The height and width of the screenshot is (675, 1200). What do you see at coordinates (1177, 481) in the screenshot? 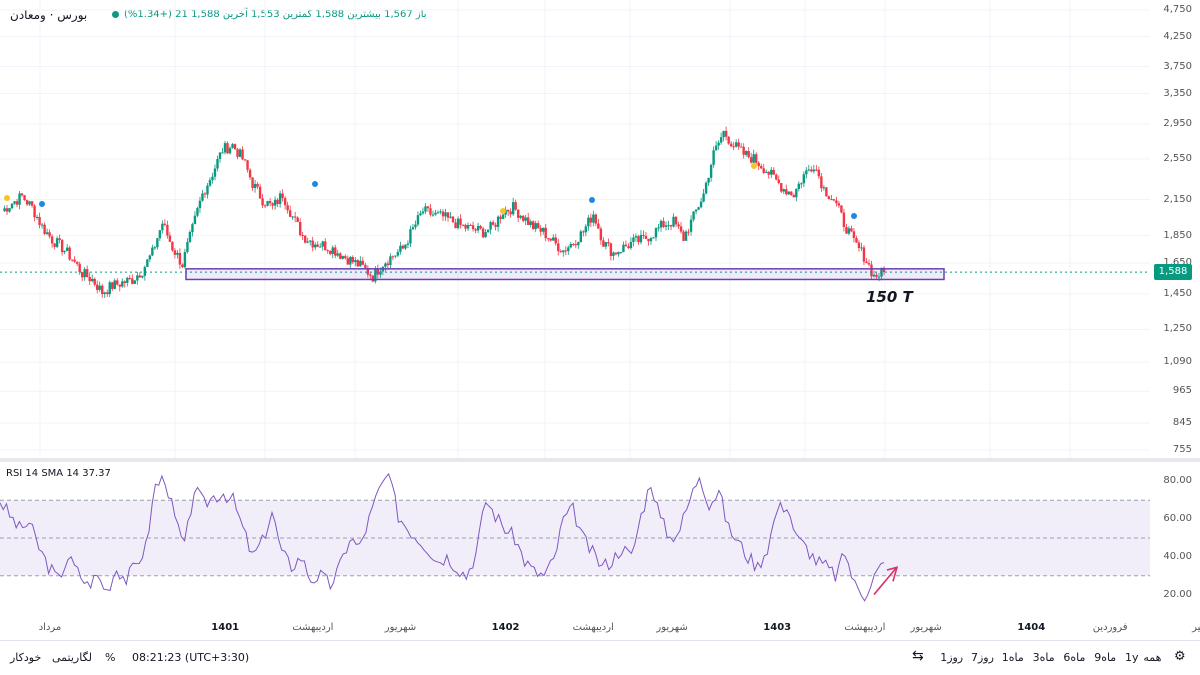
I see `rsi-tick-label: 80.00` at bounding box center [1177, 481].